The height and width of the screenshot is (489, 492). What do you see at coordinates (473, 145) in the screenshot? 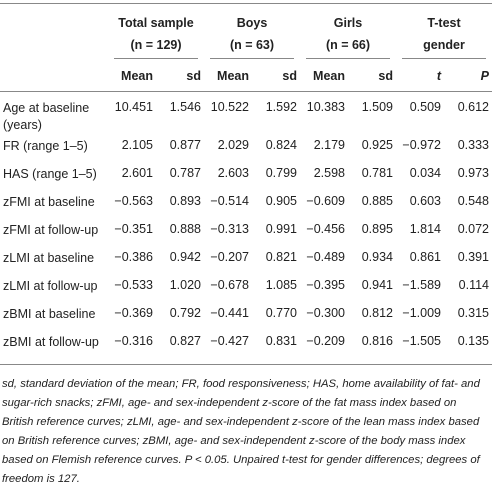
I see `cell: 0.333` at bounding box center [473, 145].